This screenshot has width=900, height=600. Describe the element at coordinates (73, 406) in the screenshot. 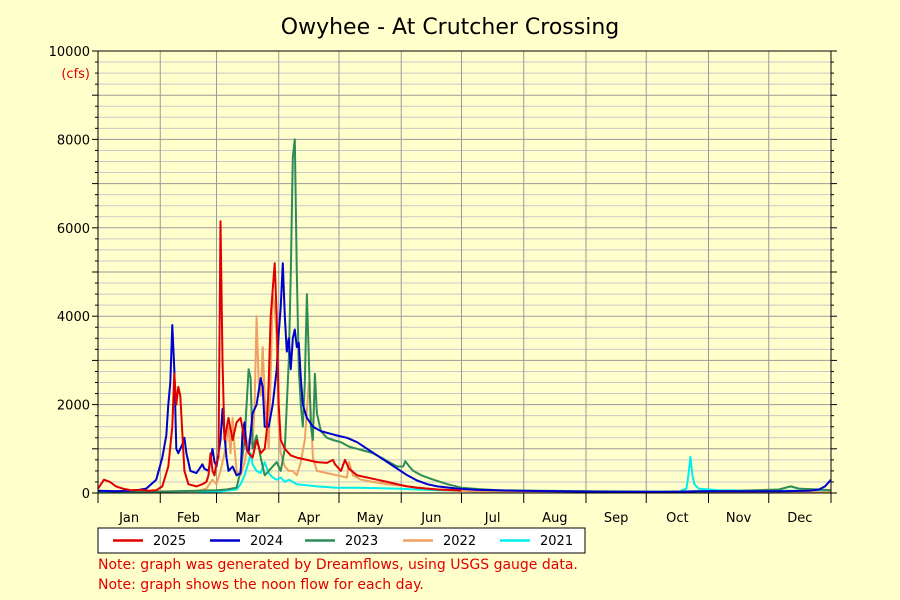

I see `y-tick-label: 2000` at that location.